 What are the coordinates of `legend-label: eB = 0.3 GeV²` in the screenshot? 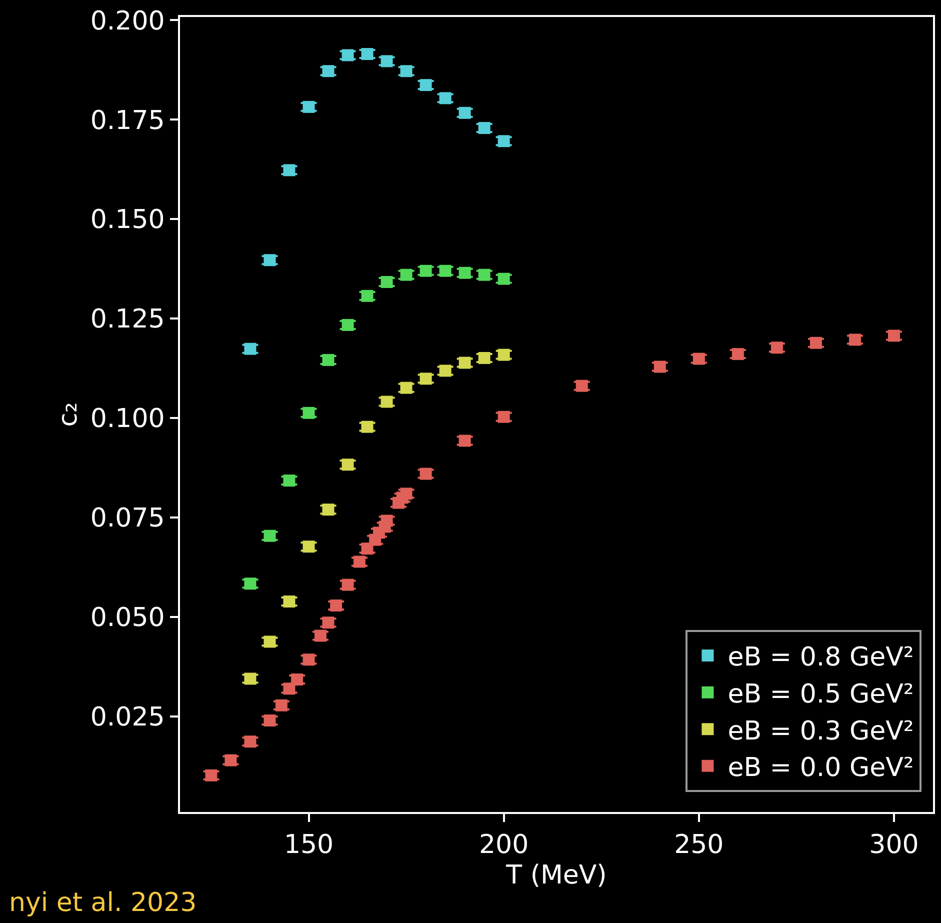 It's located at (821, 731).